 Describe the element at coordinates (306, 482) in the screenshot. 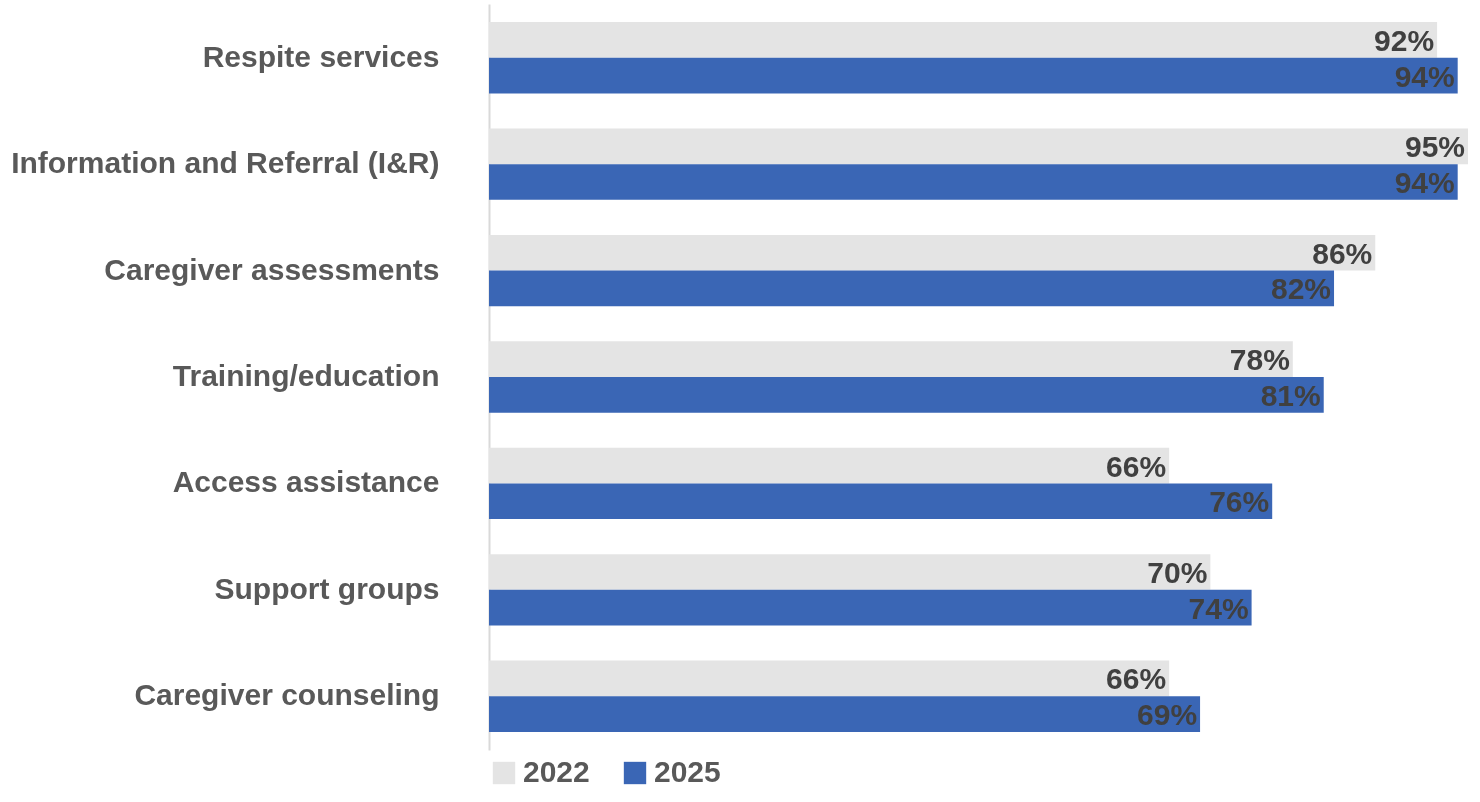

I see `y-tick-label: Access assistance` at that location.